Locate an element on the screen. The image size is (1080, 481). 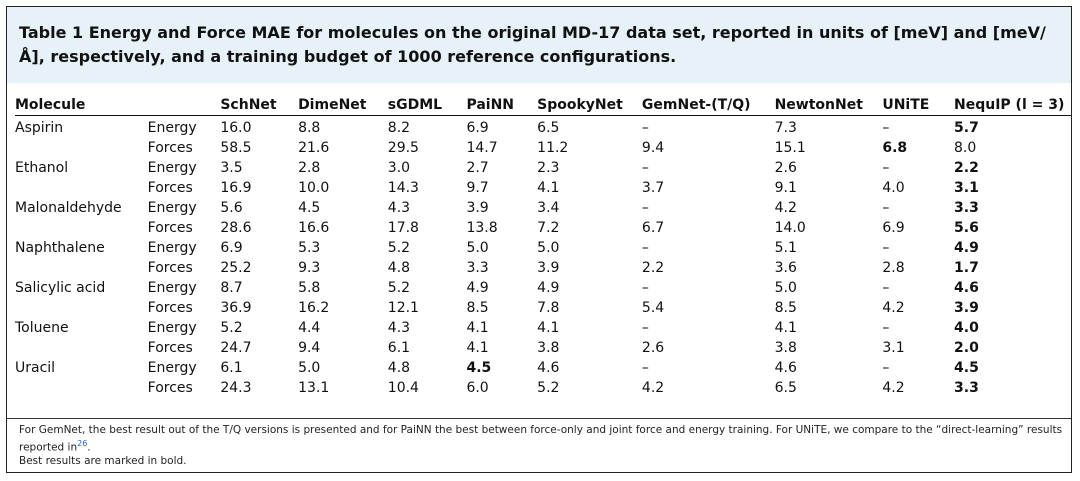
value-cell: 6.0 is located at coordinates (477, 388).